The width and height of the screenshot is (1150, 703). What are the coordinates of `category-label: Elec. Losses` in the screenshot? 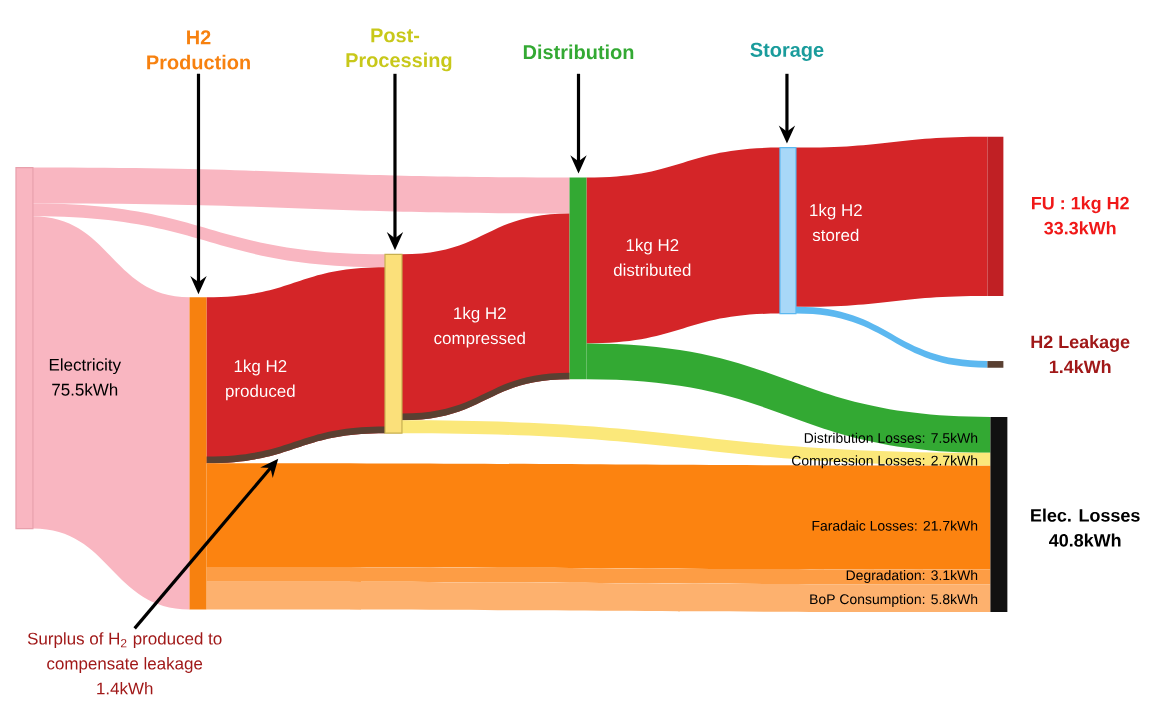 It's located at (1085, 515).